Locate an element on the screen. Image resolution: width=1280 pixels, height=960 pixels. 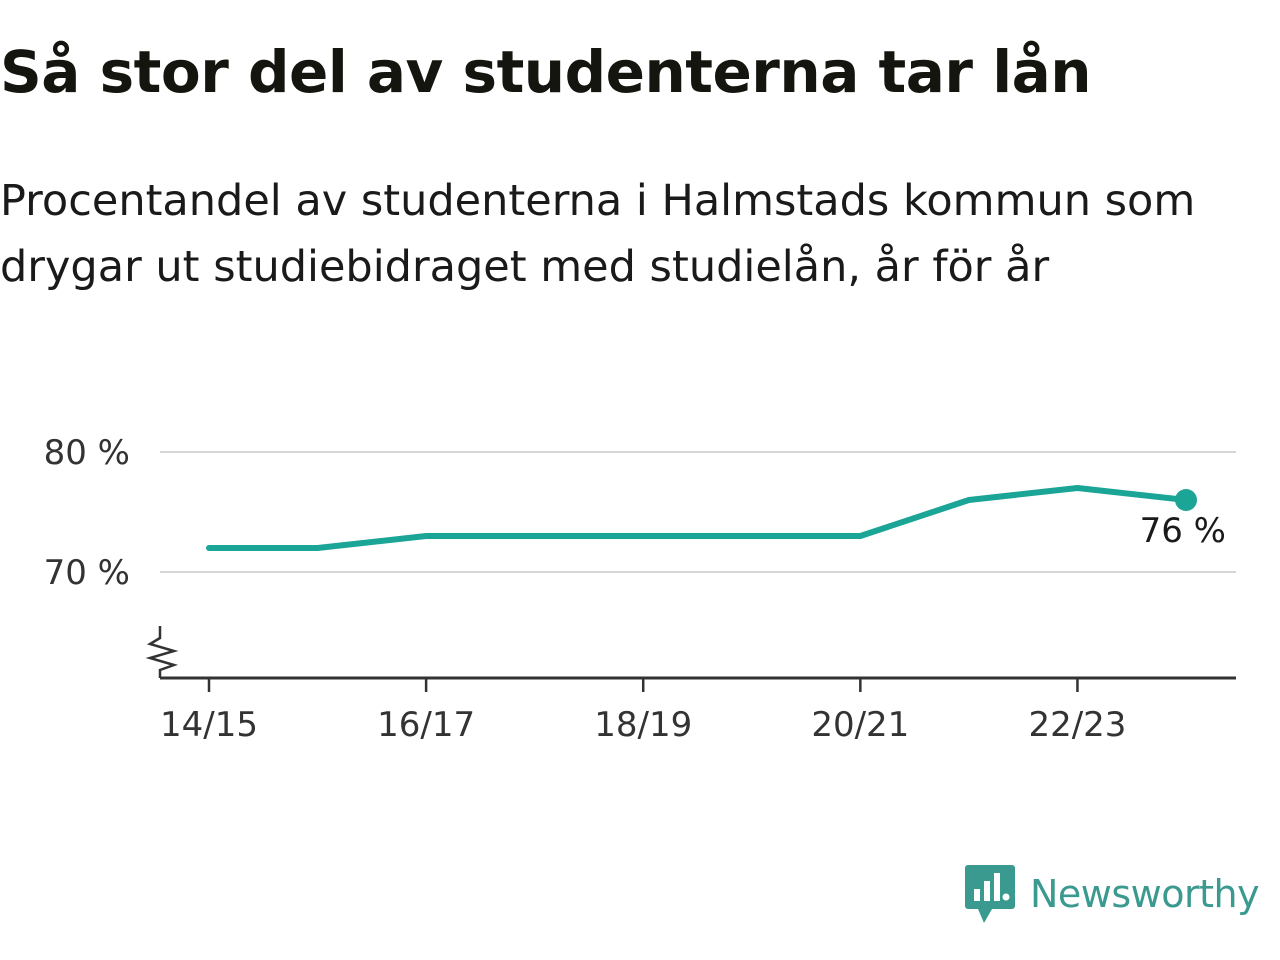
x-tick-label-22-23: 22/23 is located at coordinates (1077, 725).